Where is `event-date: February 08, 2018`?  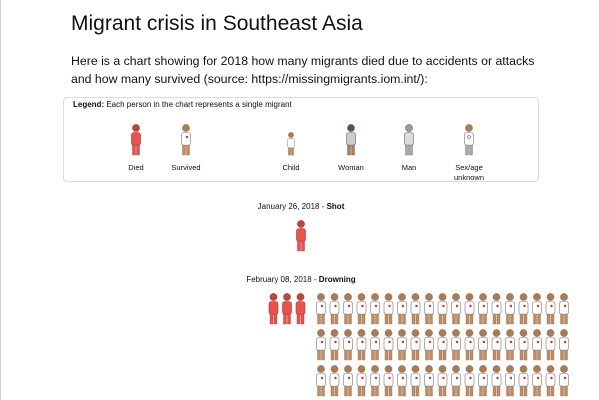
event-date: February 08, 2018 is located at coordinates (279, 279).